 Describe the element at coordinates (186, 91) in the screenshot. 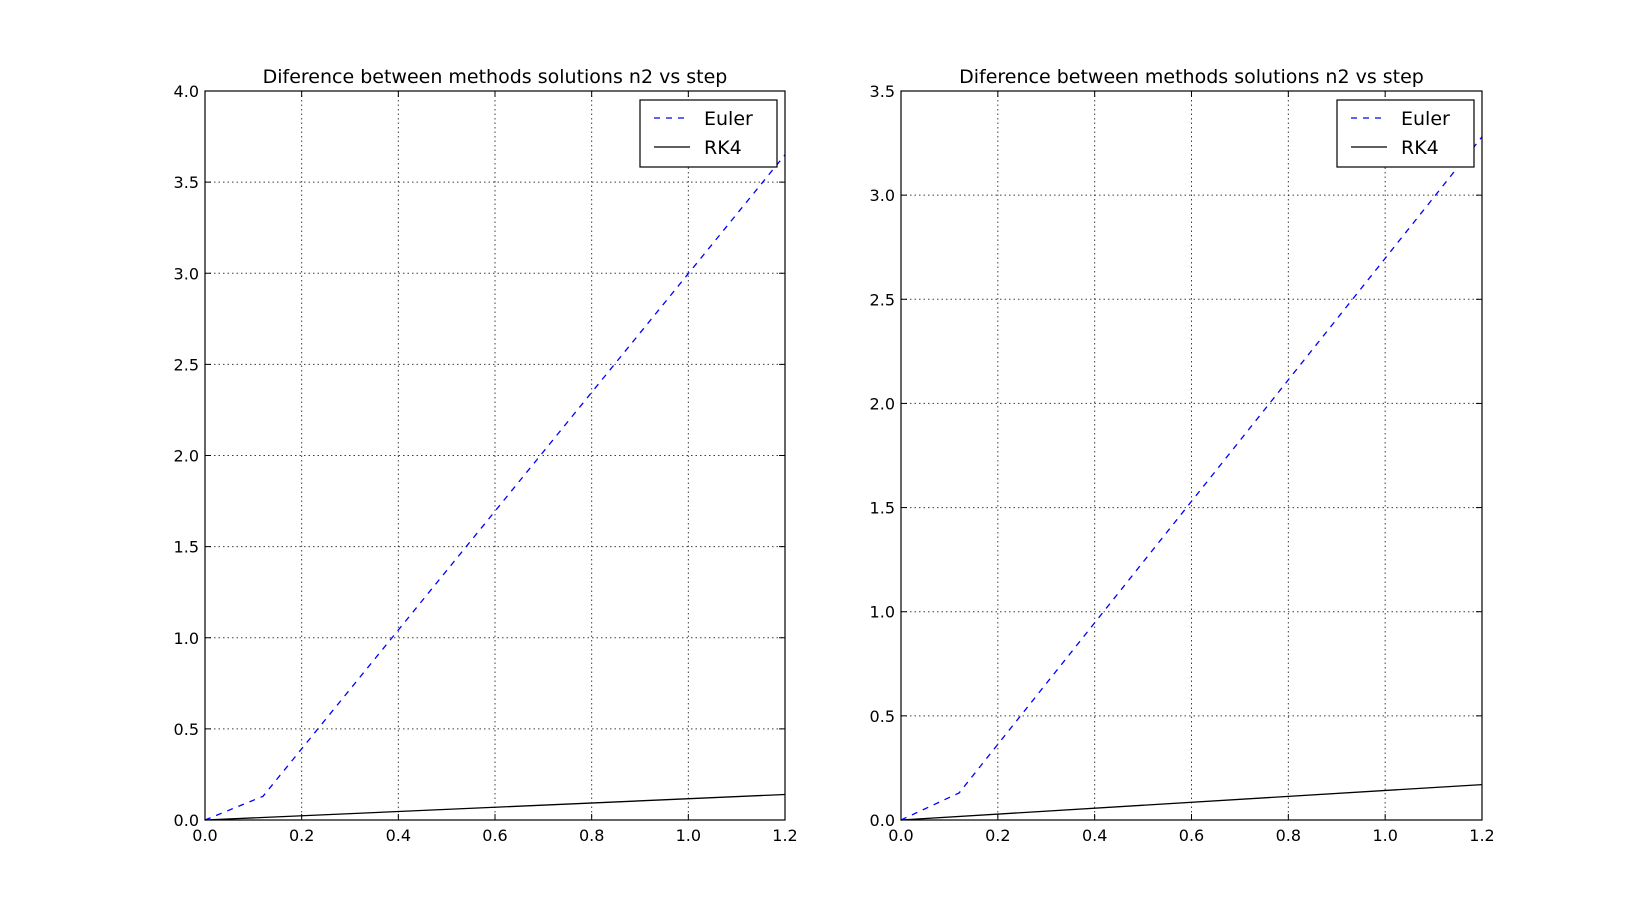

I see `y-tick-label: 4.0` at that location.